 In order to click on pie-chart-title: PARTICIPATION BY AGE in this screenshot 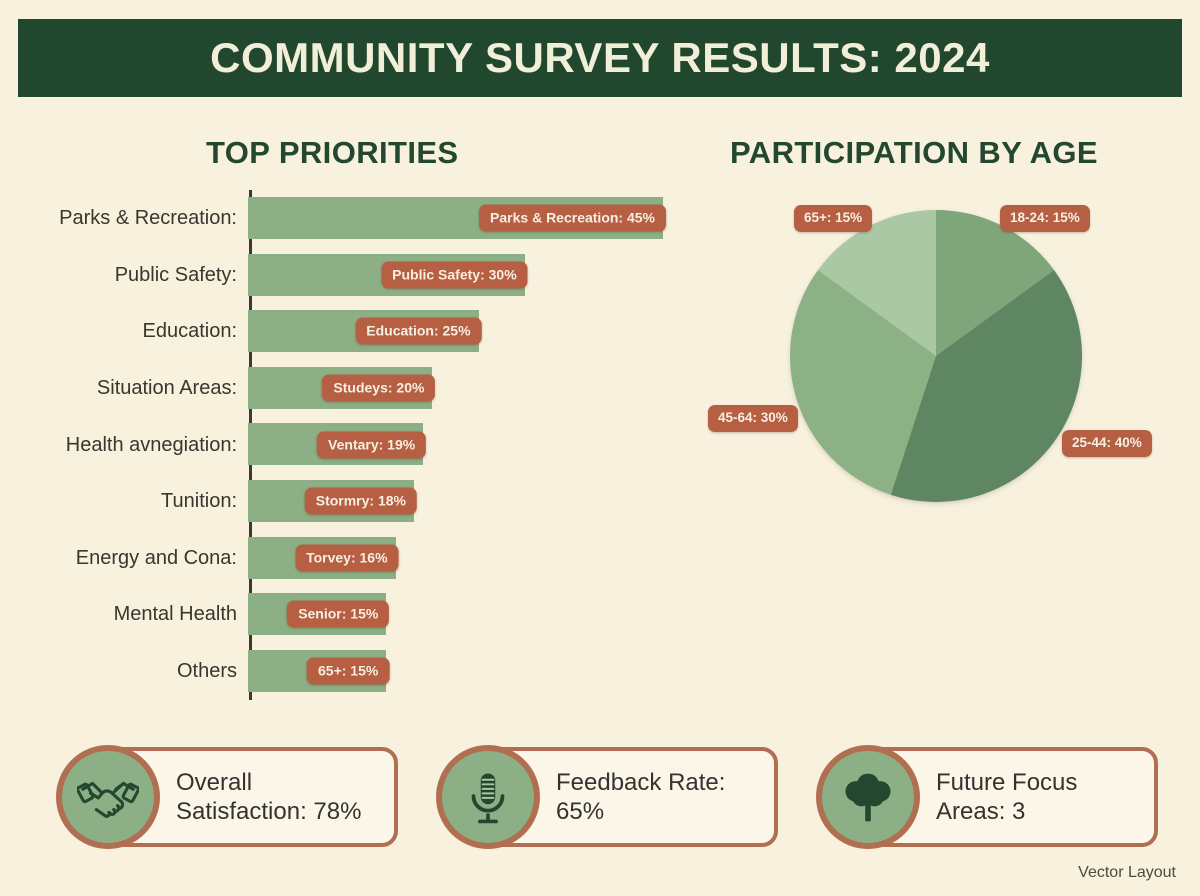, I will do `click(914, 152)`.